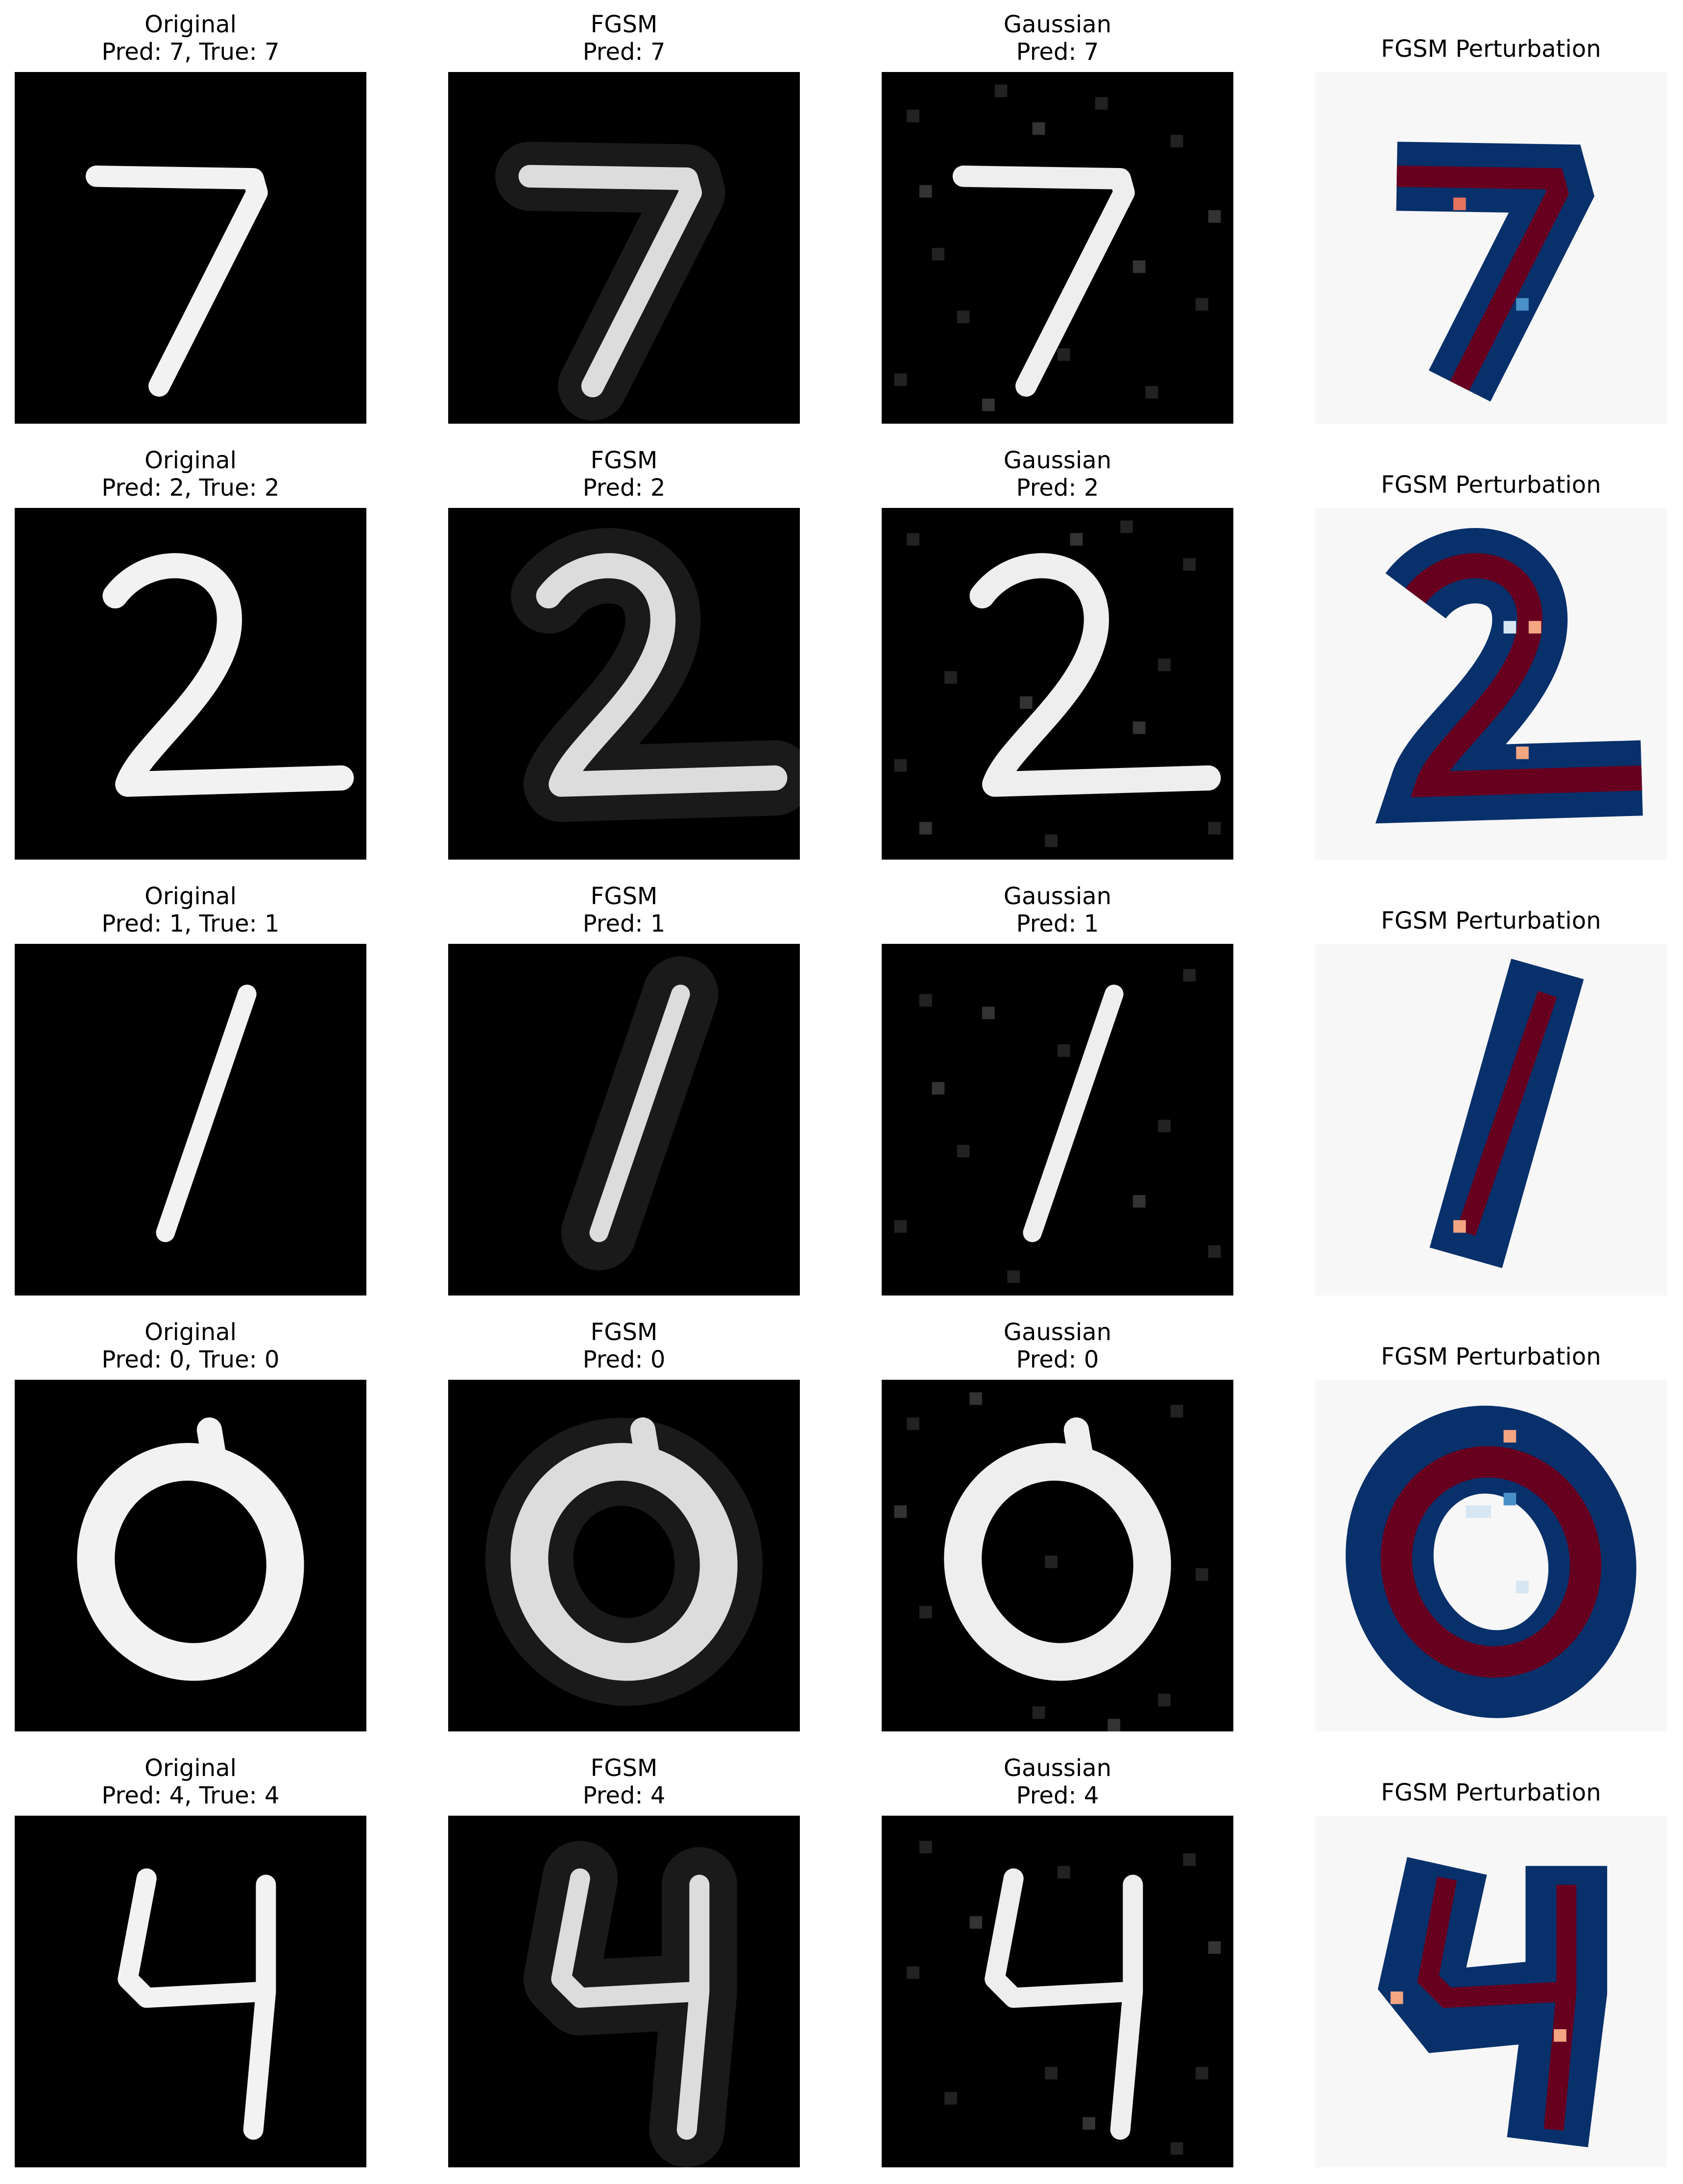 This screenshot has width=1683, height=2184. I want to click on row4-fgsm-image, so click(624, 1555).